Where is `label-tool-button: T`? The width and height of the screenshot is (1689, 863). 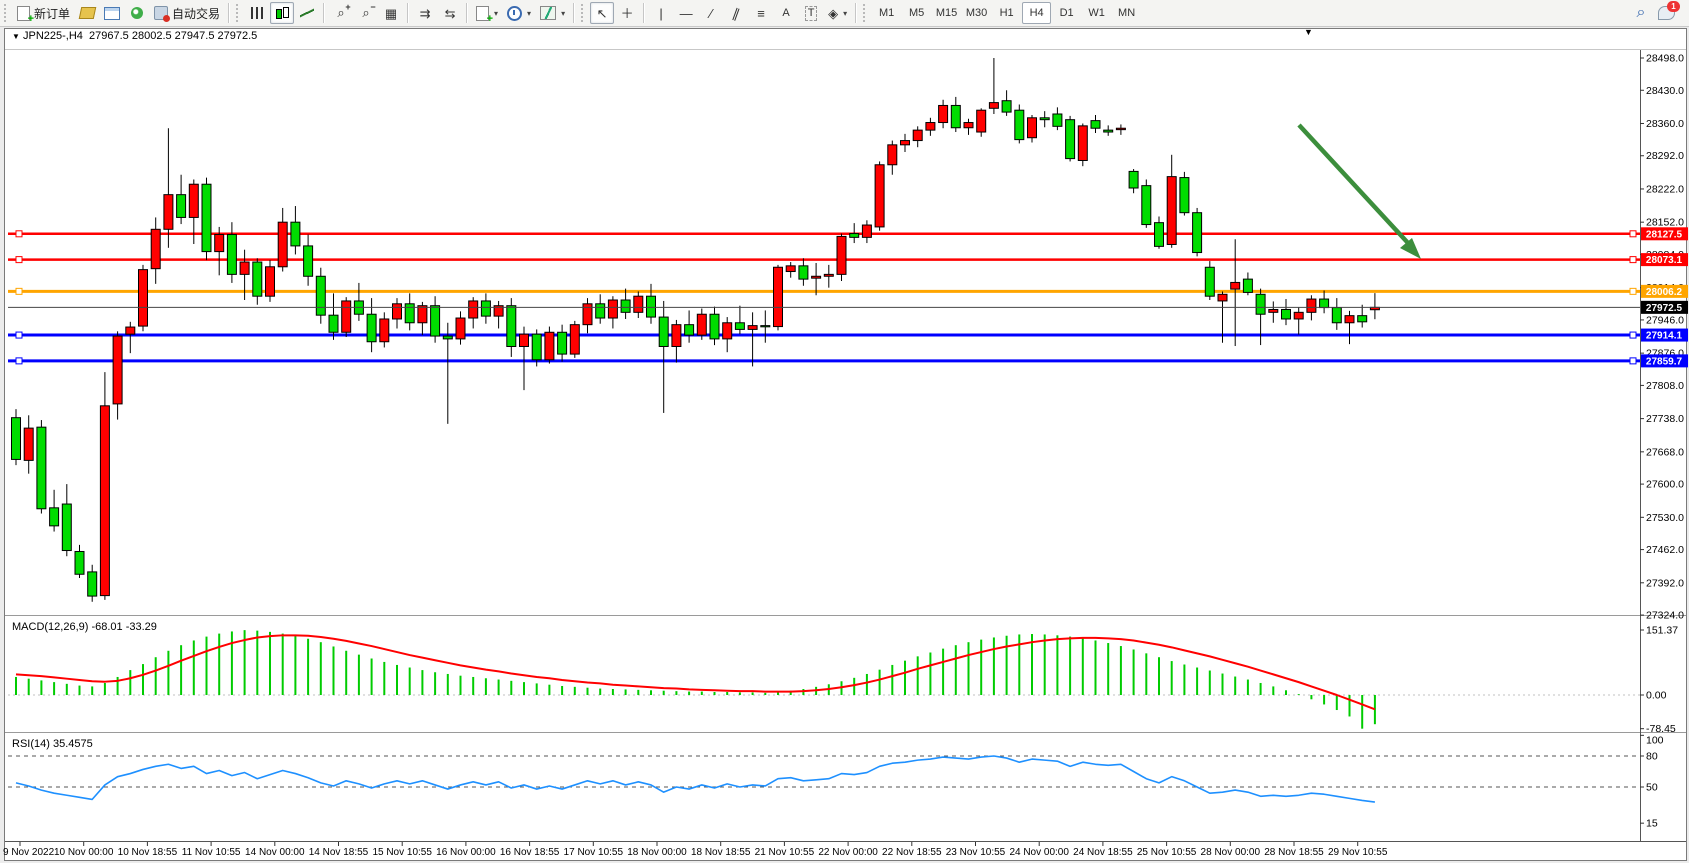 label-tool-button: T is located at coordinates (811, 13).